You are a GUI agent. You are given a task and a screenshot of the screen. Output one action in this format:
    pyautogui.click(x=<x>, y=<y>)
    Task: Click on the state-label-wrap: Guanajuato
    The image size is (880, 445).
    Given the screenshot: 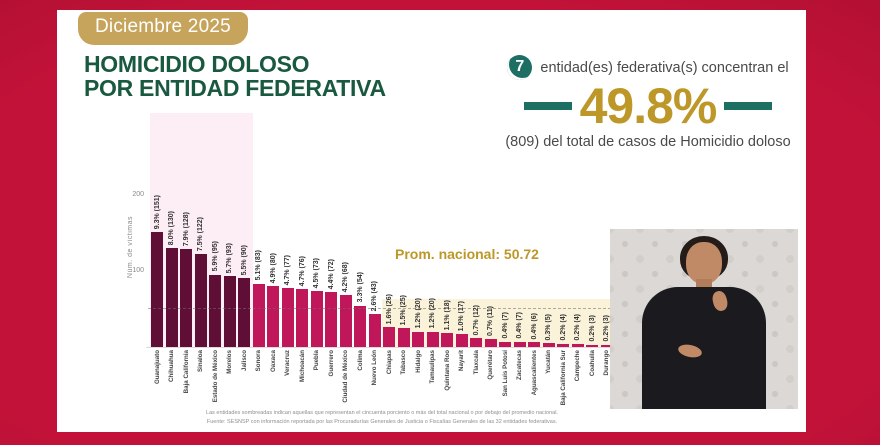 What is the action you would take?
    pyautogui.click(x=157, y=367)
    